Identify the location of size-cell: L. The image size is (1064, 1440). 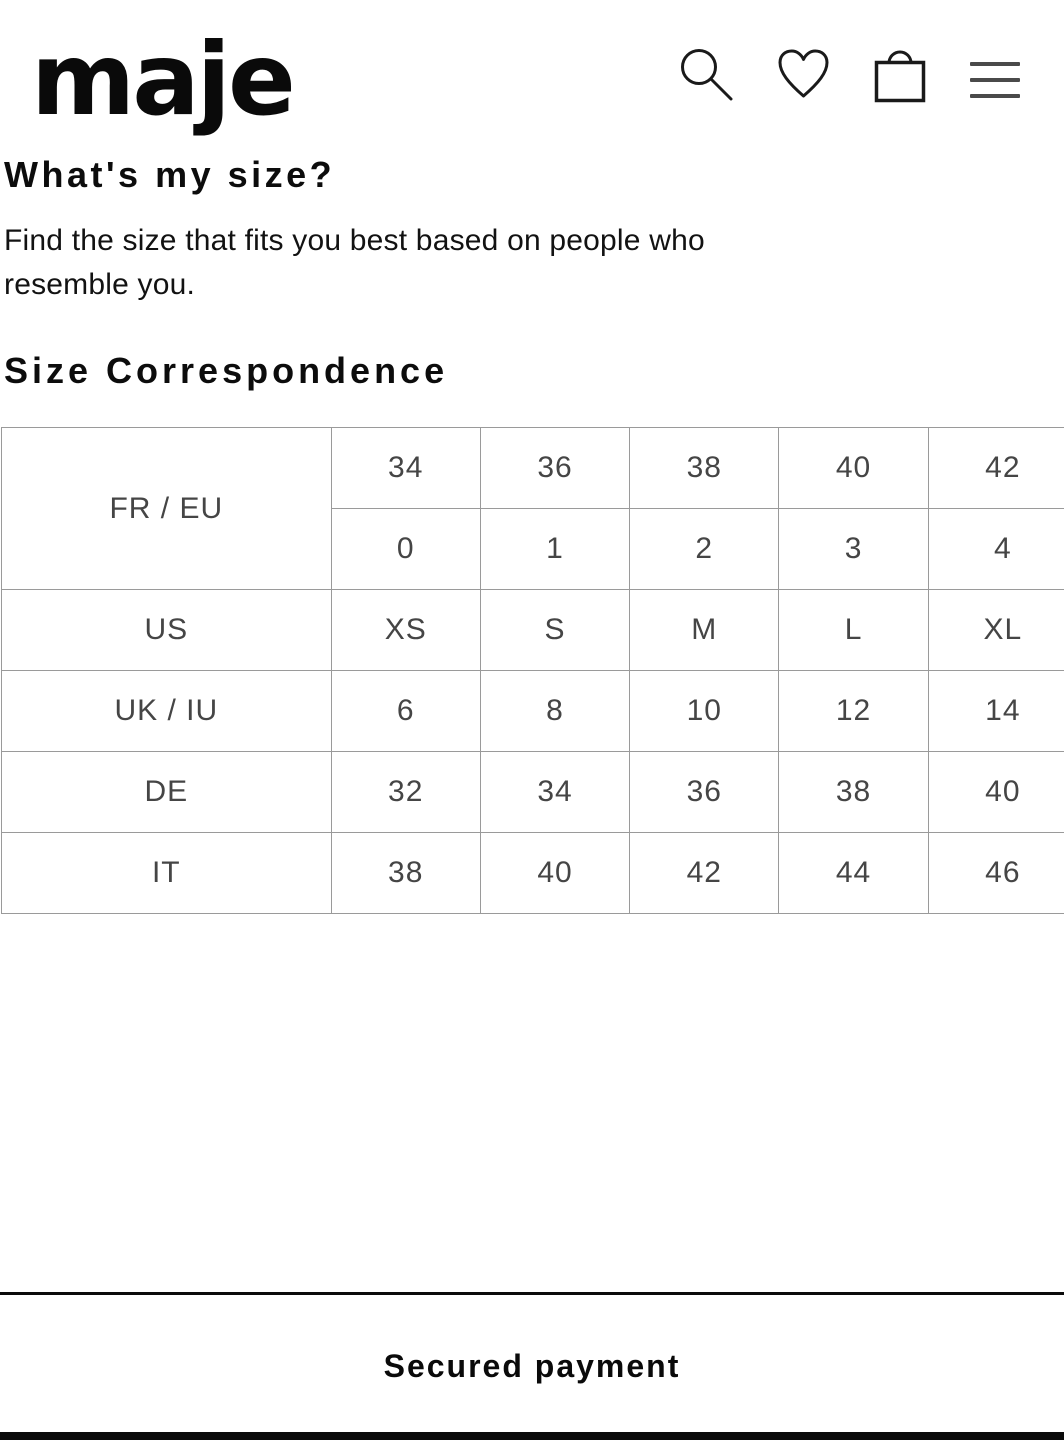
(853, 630).